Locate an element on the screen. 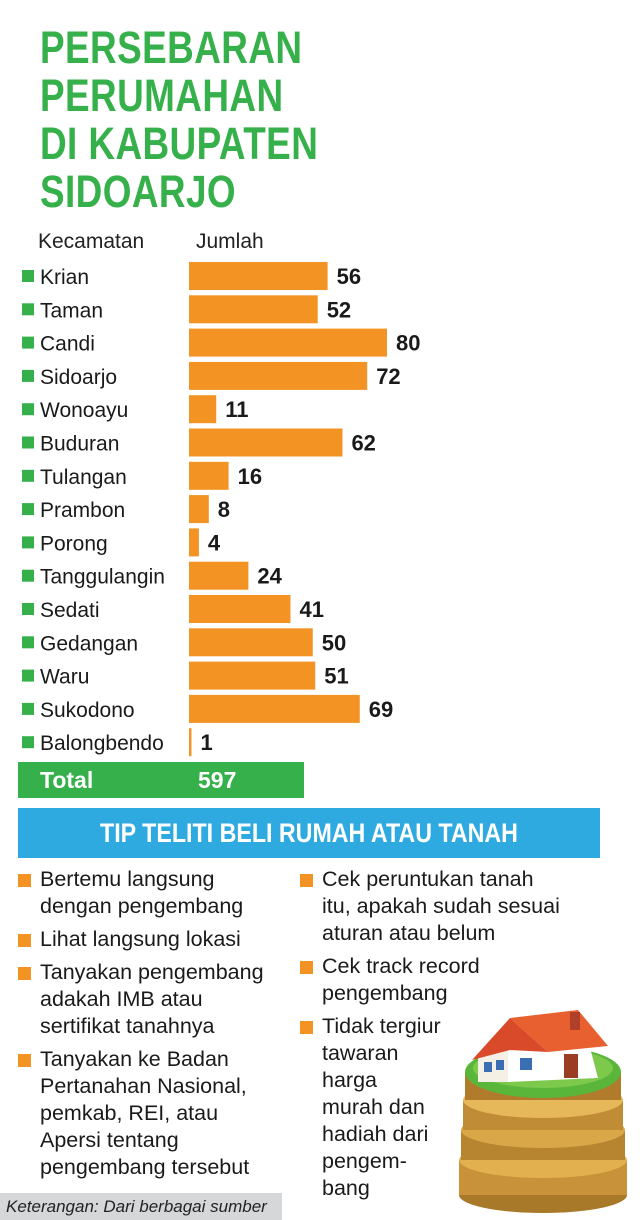 The width and height of the screenshot is (640, 1220). count-column-header: Jumlah is located at coordinates (230, 241).